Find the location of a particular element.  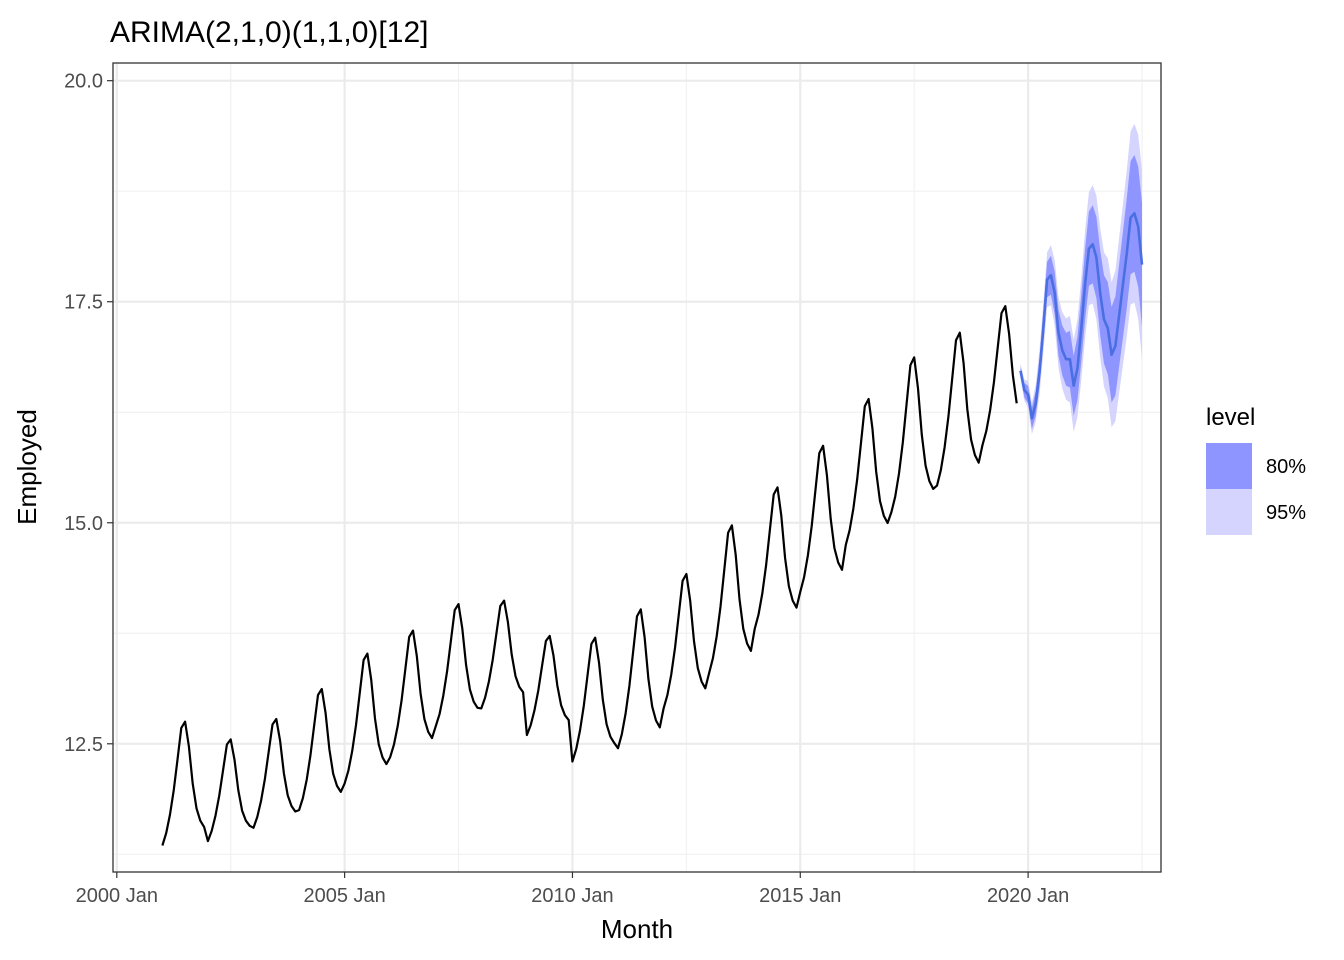

x-axis-title: Month is located at coordinates (637, 929).